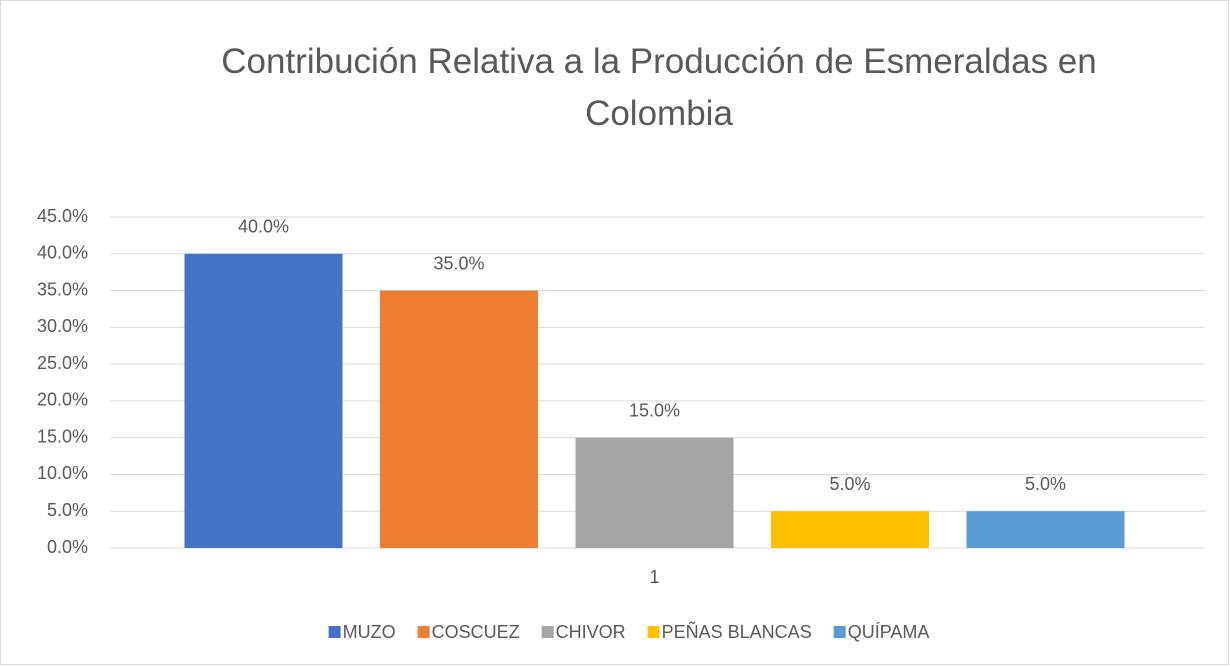  I want to click on y-tick-label: 30.0%, so click(62, 326).